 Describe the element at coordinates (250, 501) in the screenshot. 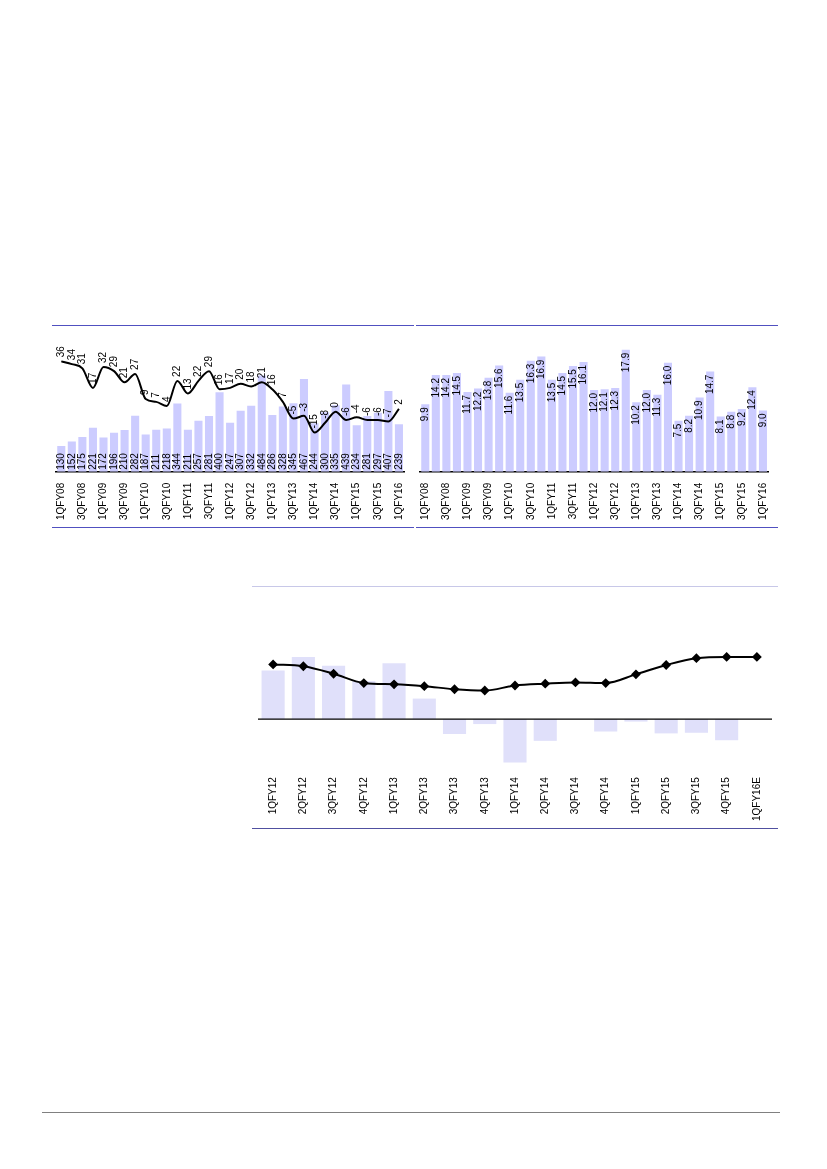

I see `x-tick-label: 3QFY12` at that location.